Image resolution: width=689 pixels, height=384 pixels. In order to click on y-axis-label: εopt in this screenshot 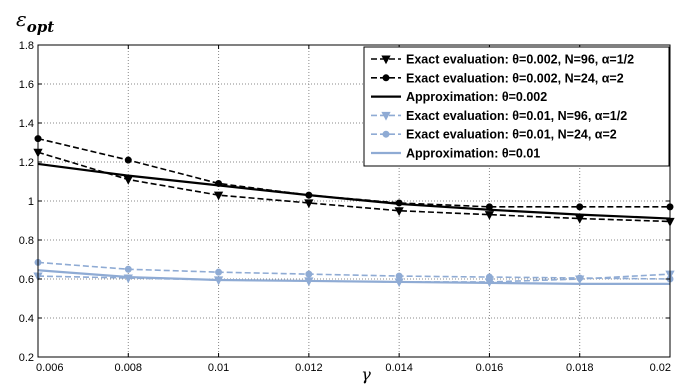, I will do `click(35, 21)`.